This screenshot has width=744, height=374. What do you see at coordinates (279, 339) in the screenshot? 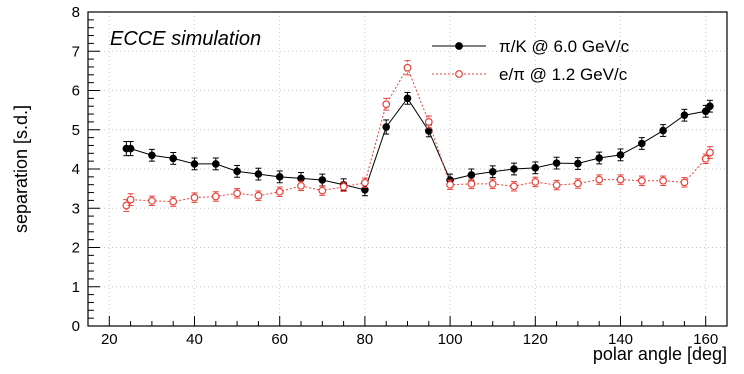
I see `x-tick-label: 60` at bounding box center [279, 339].